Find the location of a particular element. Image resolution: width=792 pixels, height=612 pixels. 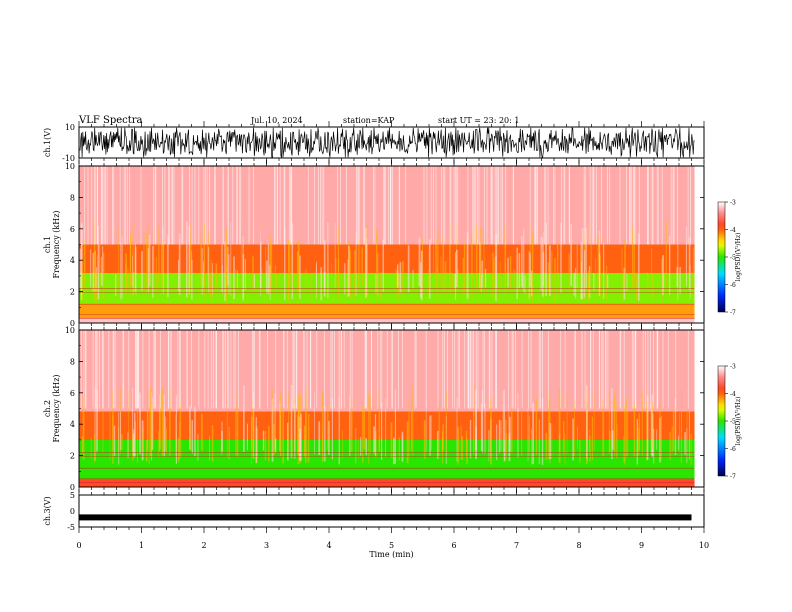

sp1-ylabel-channel: ch.1 is located at coordinates (47, 244).